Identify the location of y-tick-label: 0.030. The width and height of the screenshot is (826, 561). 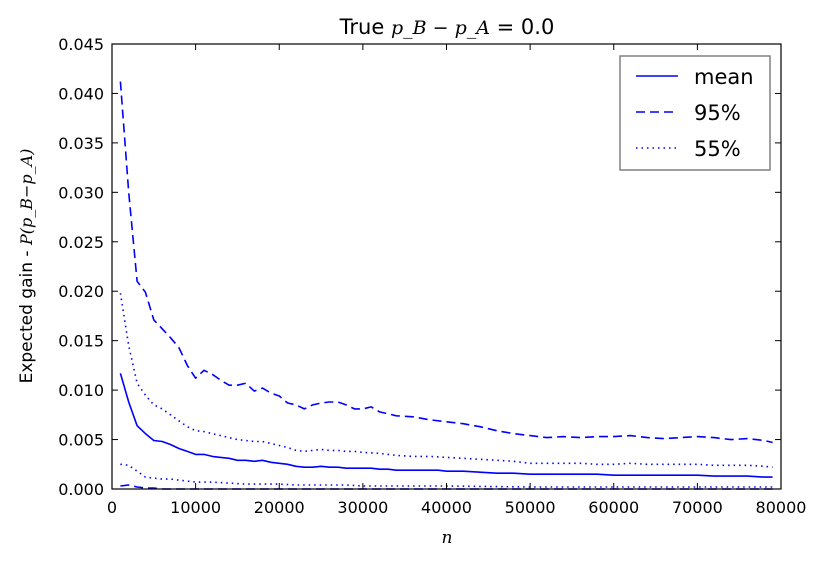
(81, 192).